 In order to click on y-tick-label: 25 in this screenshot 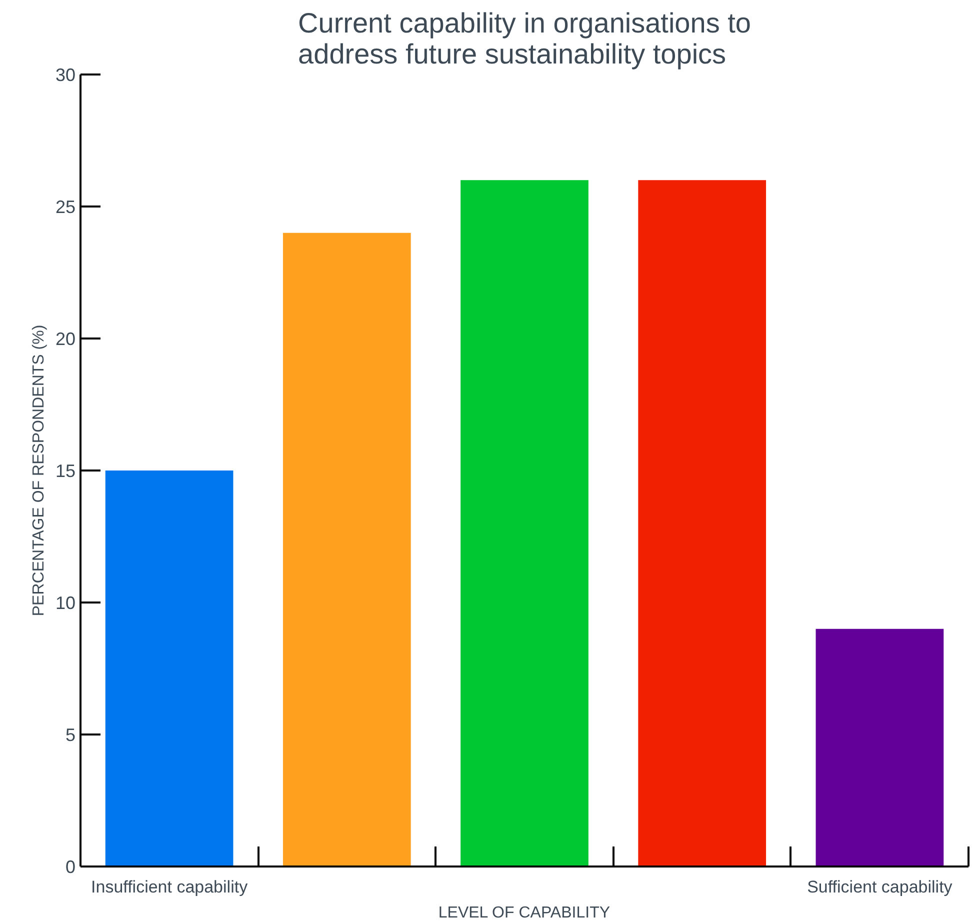, I will do `click(65, 207)`.